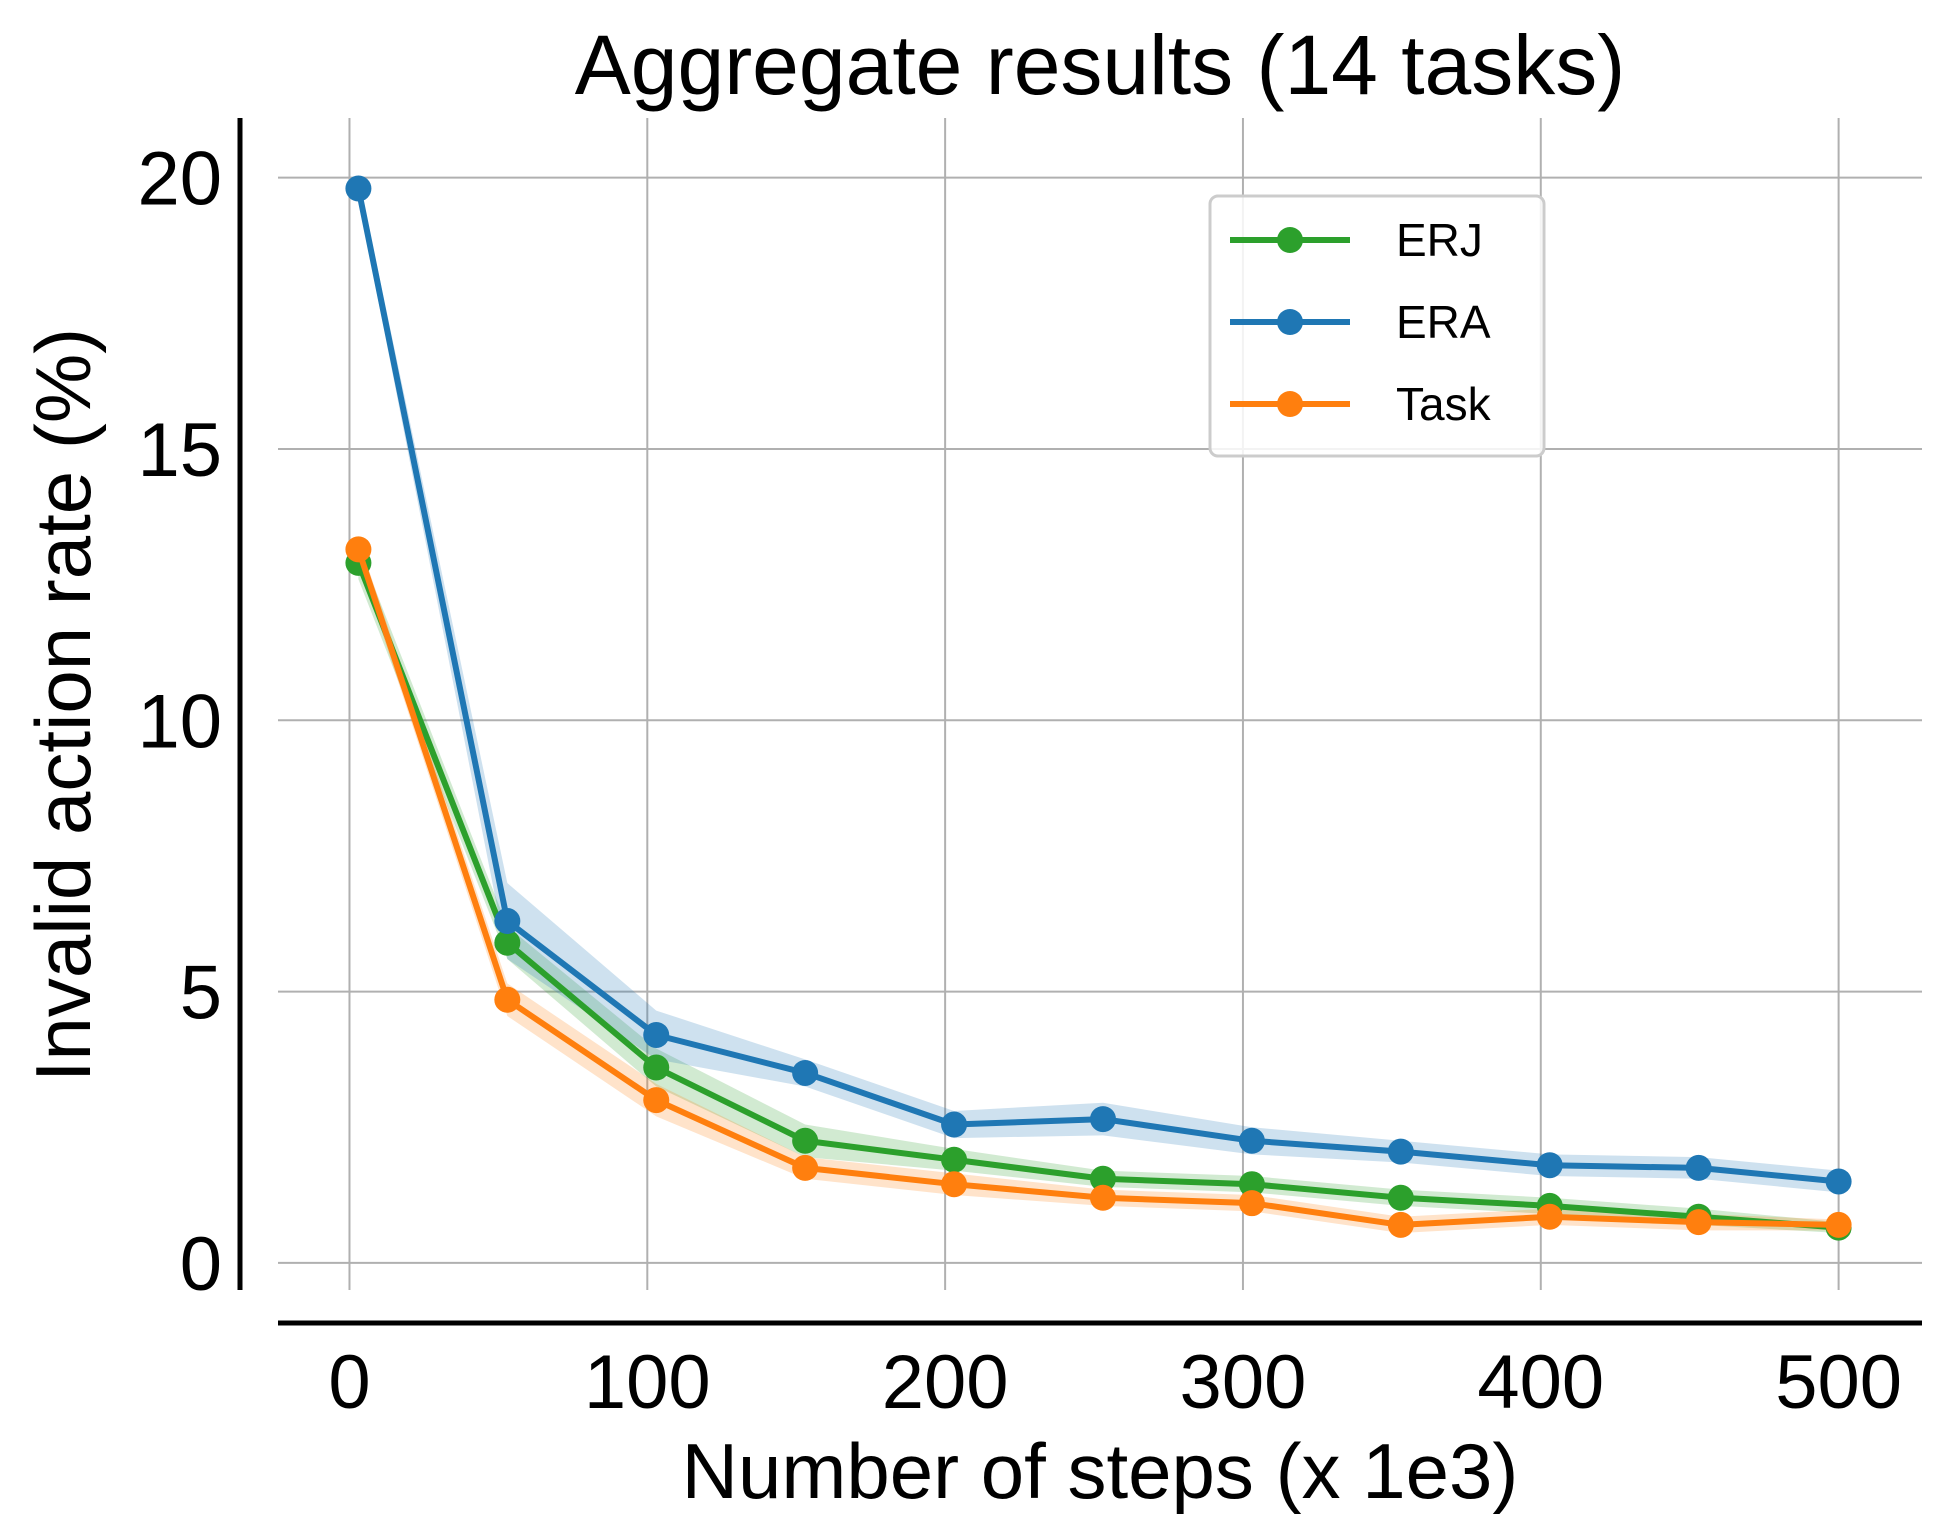 Image resolution: width=1937 pixels, height=1534 pixels. I want to click on x-tick-label-0: 0, so click(349, 1382).